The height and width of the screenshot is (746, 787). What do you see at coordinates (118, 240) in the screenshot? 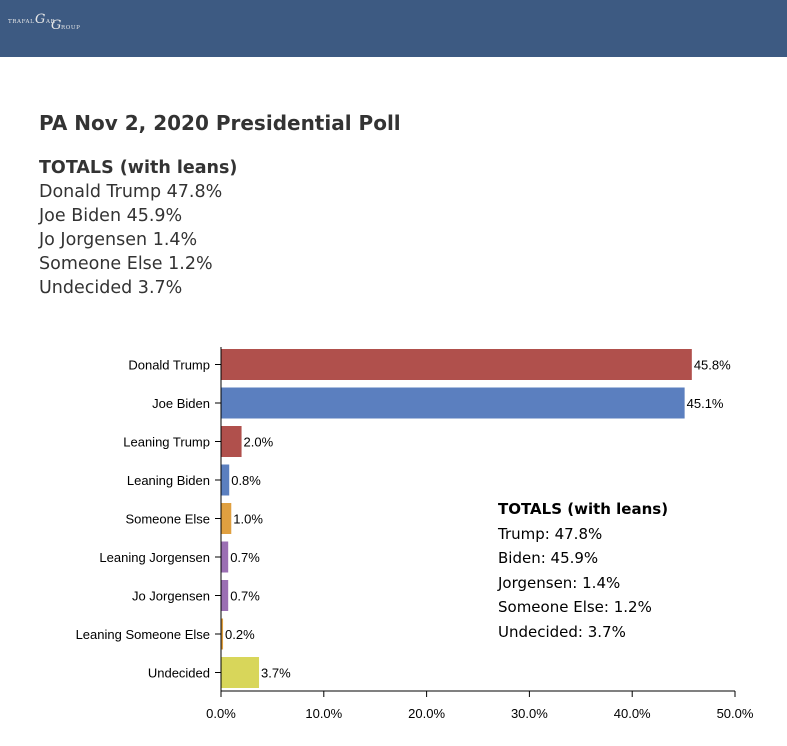
I see `totals-line: Jo Jorgensen 1.4%` at bounding box center [118, 240].